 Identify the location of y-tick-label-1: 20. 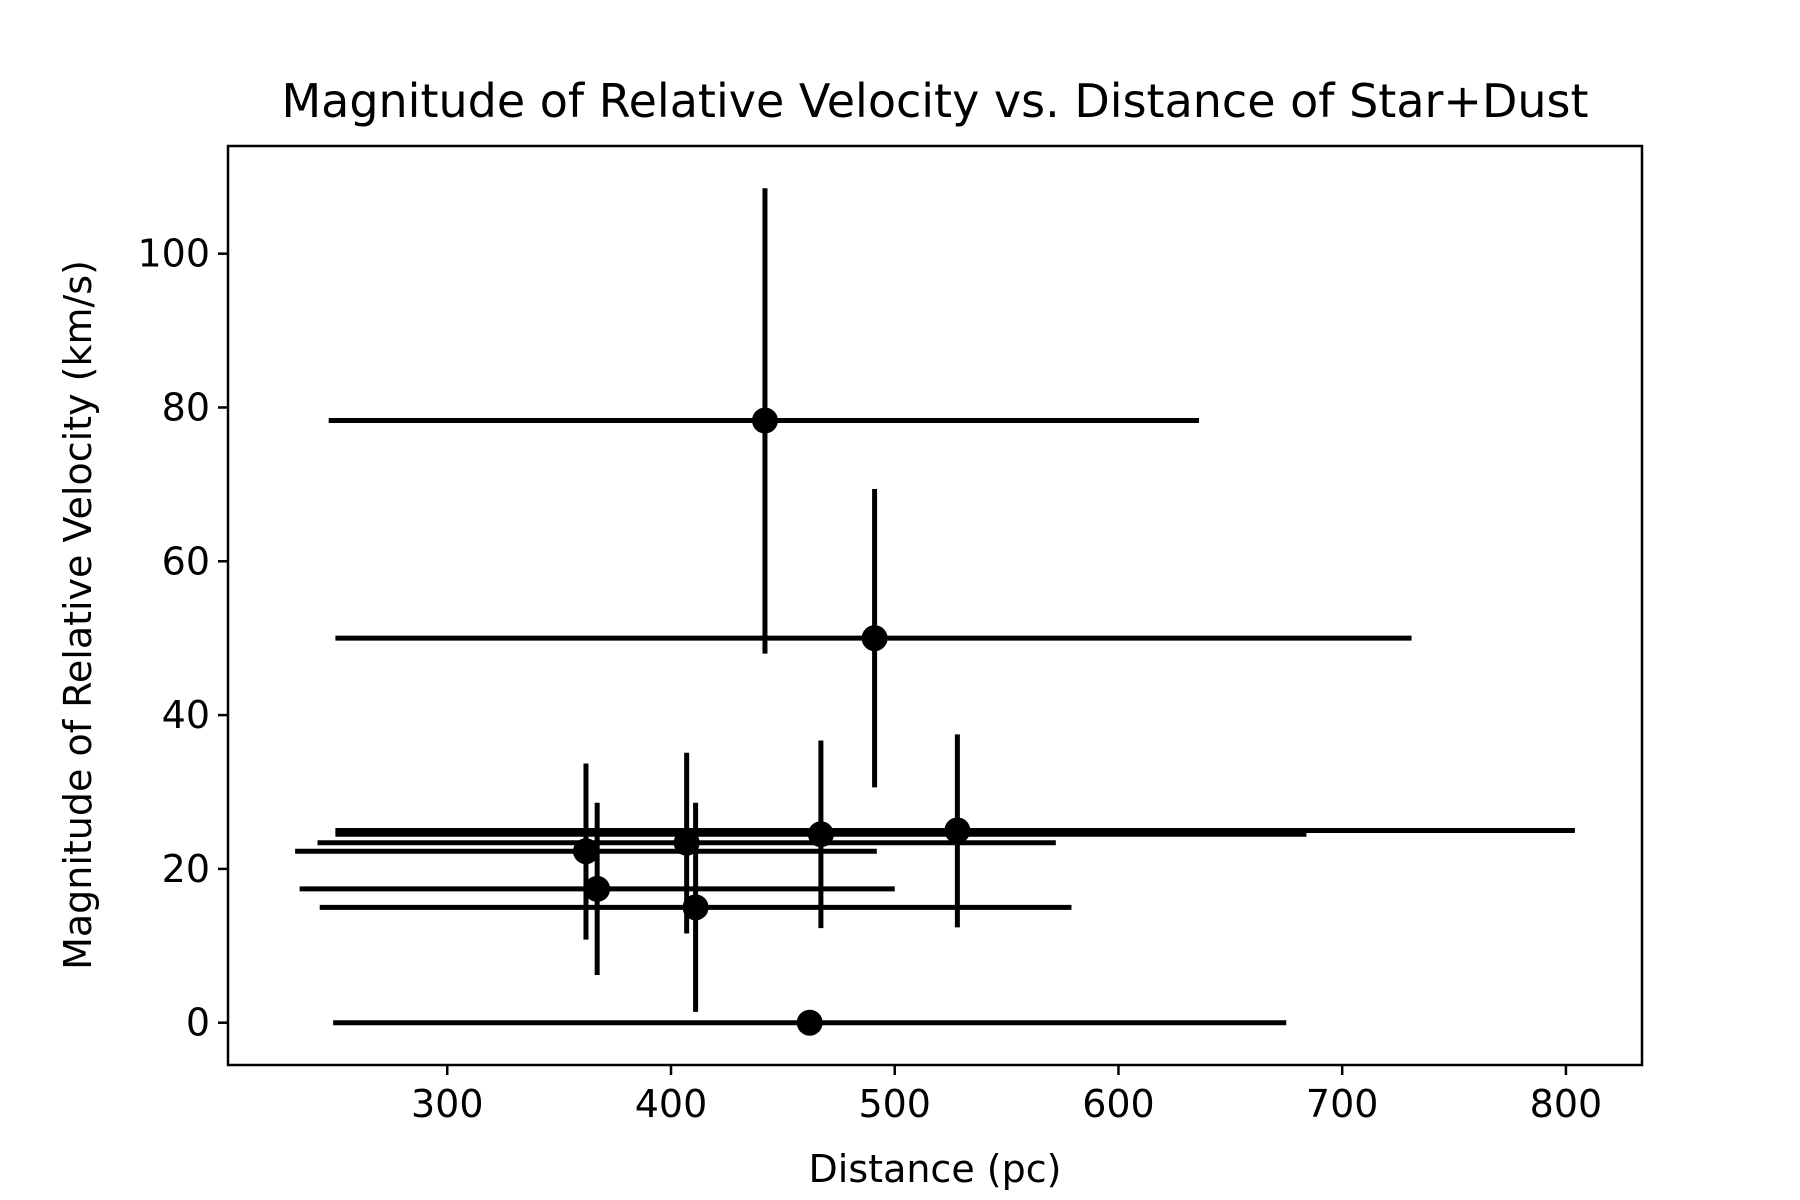
(186, 869).